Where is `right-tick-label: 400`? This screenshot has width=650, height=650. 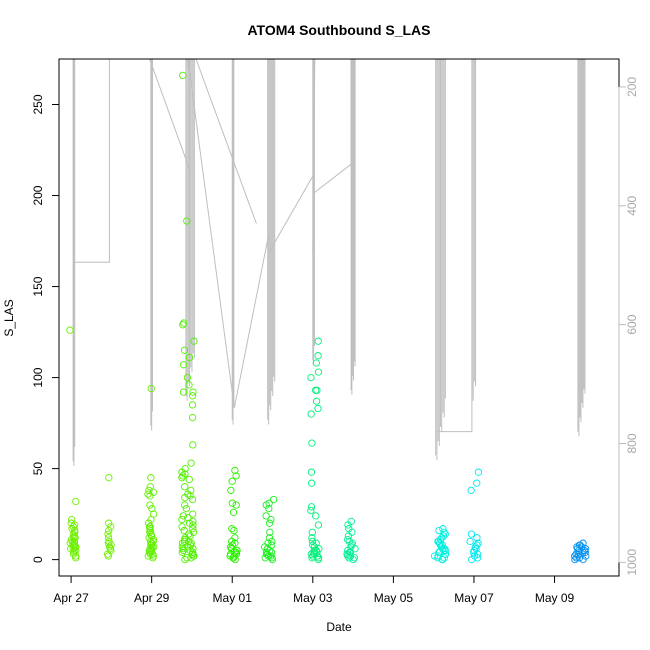 right-tick-label: 400 is located at coordinates (632, 205).